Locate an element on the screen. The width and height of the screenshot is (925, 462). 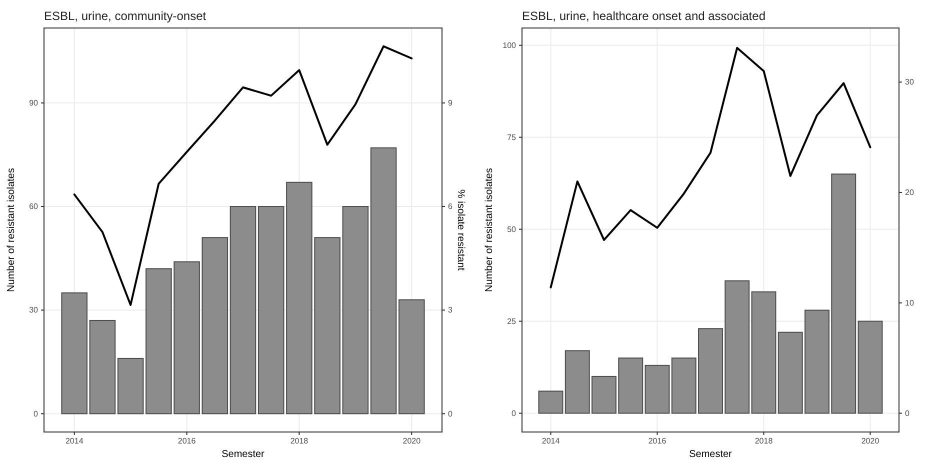
y2-tick-label: 6 is located at coordinates (450, 207).